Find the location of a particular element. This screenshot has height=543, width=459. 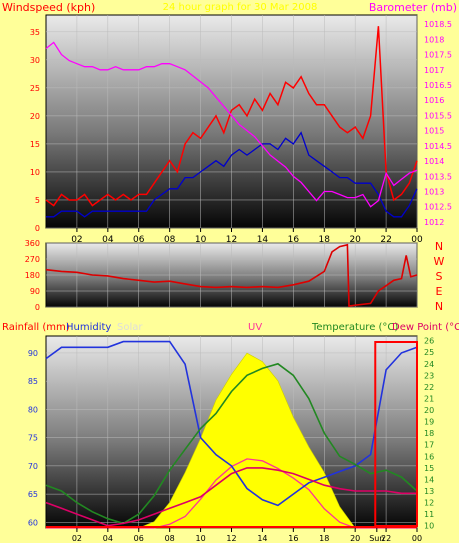

graph-date-title: 24 hour graph for 30 Mar 2008 is located at coordinates (240, 7).